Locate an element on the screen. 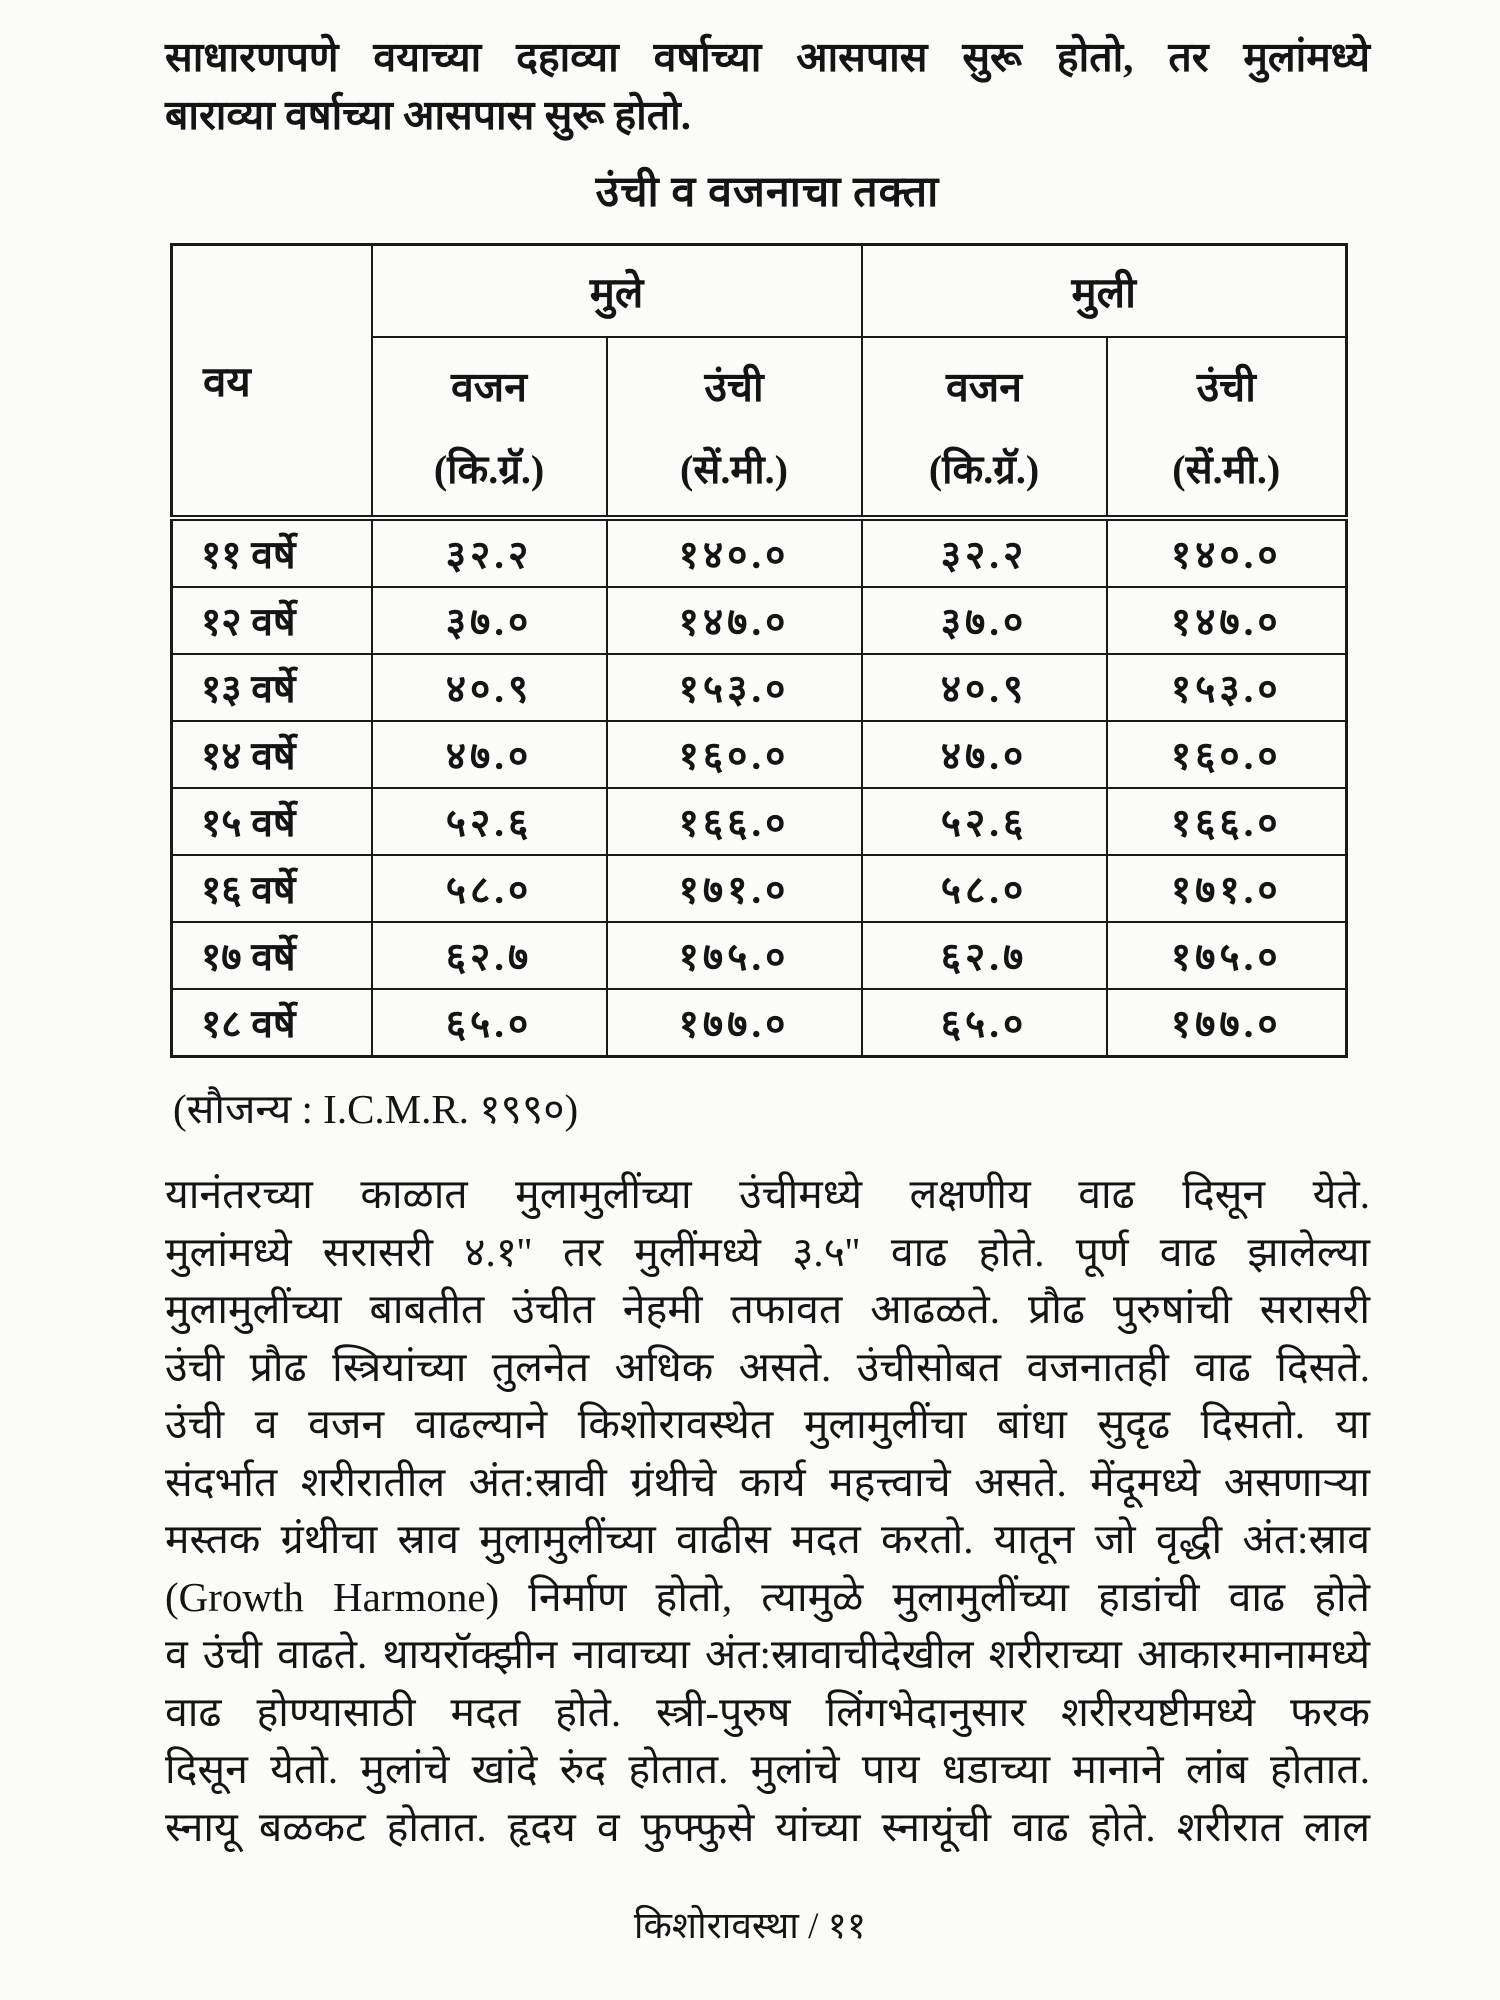 Image resolution: width=1500 pixels, height=2000 pixels. age-cell: १३ वर्षे is located at coordinates (271, 687).